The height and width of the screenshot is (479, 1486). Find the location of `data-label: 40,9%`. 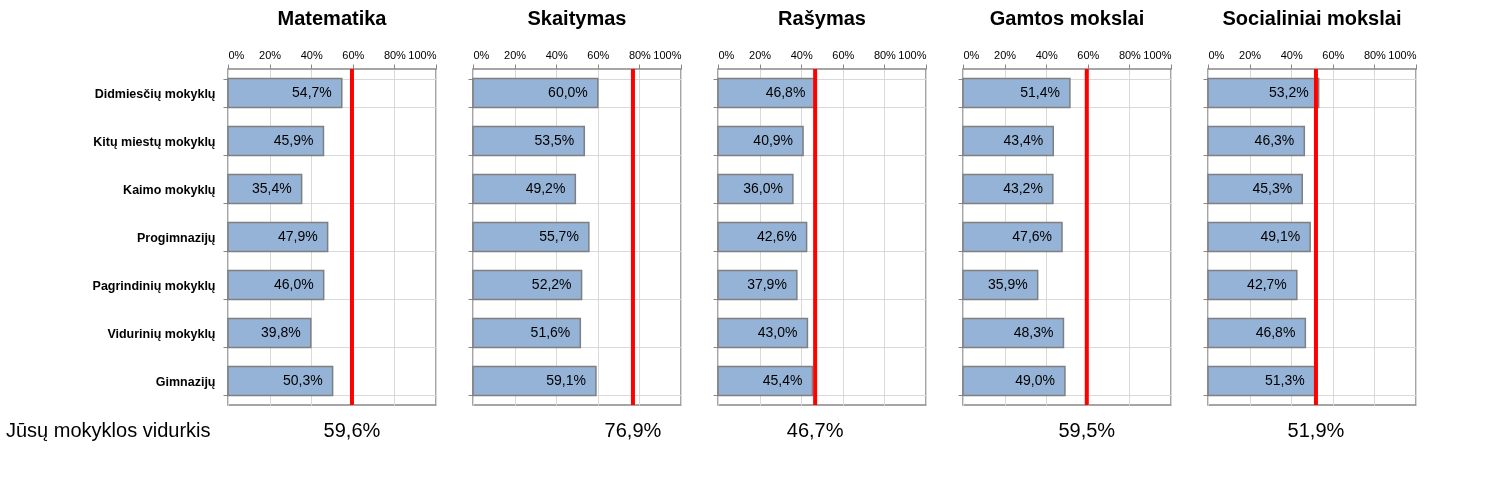

data-label: 40,9% is located at coordinates (773, 140).